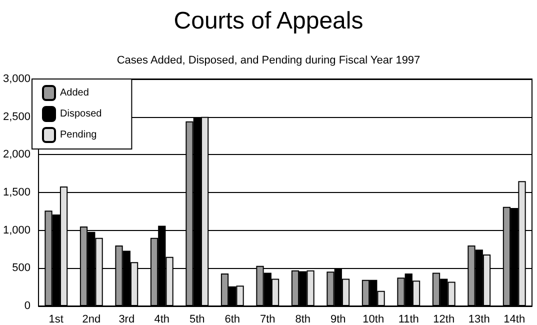 This screenshot has height=325, width=537. Describe the element at coordinates (444, 319) in the screenshot. I see `x-tick-label: 12th` at that location.